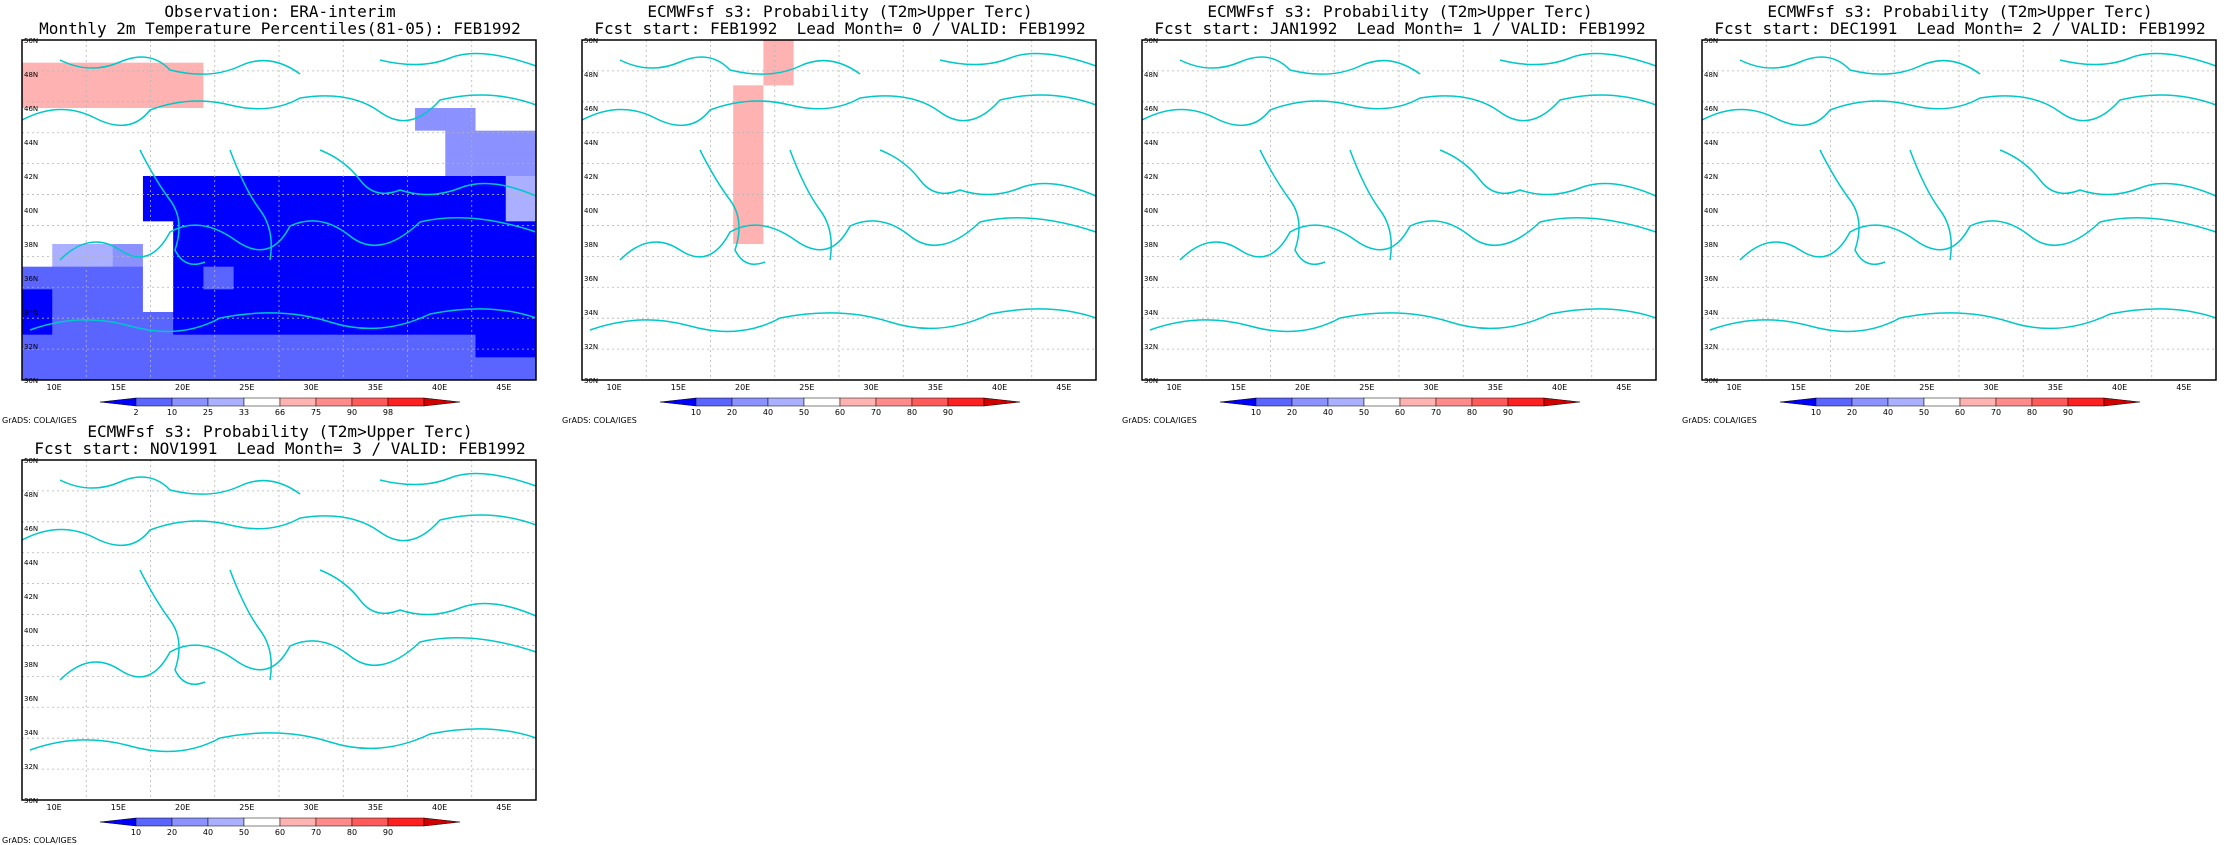 This screenshot has height=845, width=2240. Describe the element at coordinates (244, 832) in the screenshot. I see `colorbar-label: 50` at that location.